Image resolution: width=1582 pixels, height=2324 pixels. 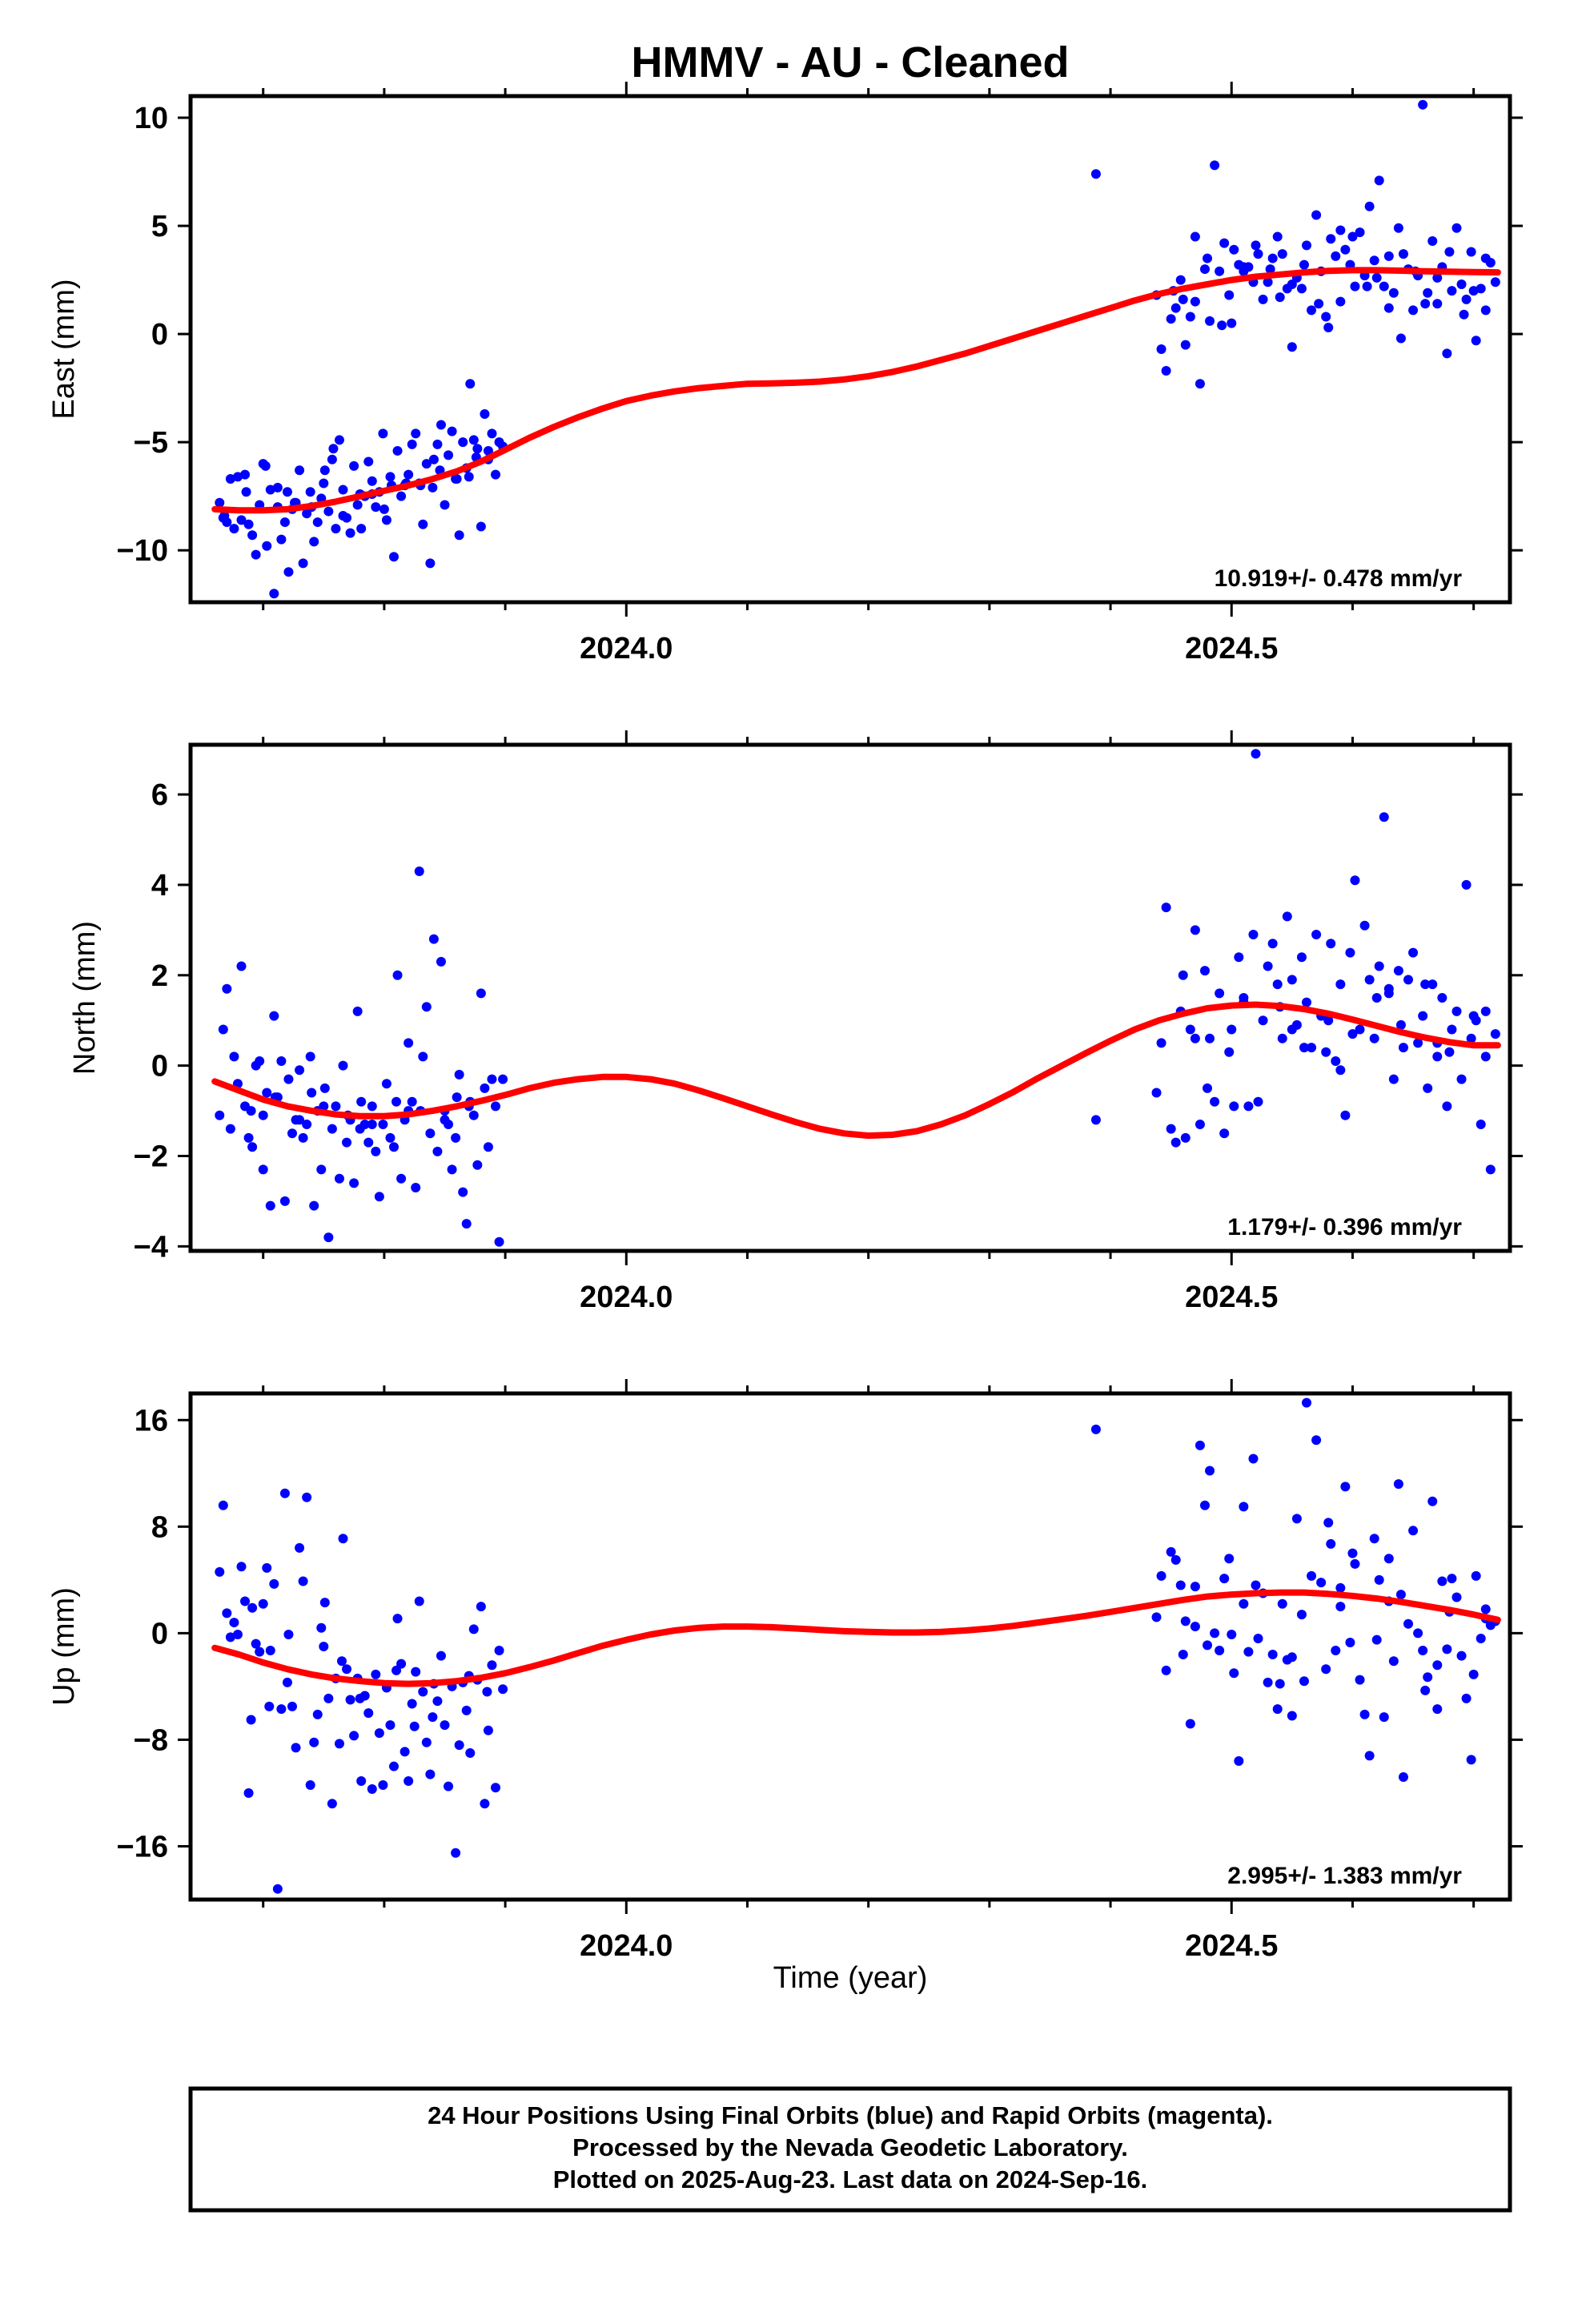 I want to click on y-tick-label: 16, so click(x=151, y=1420).